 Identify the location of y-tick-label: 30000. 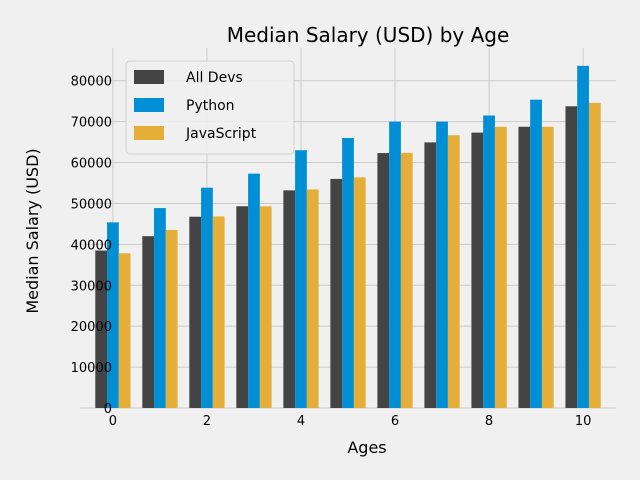
(91, 286).